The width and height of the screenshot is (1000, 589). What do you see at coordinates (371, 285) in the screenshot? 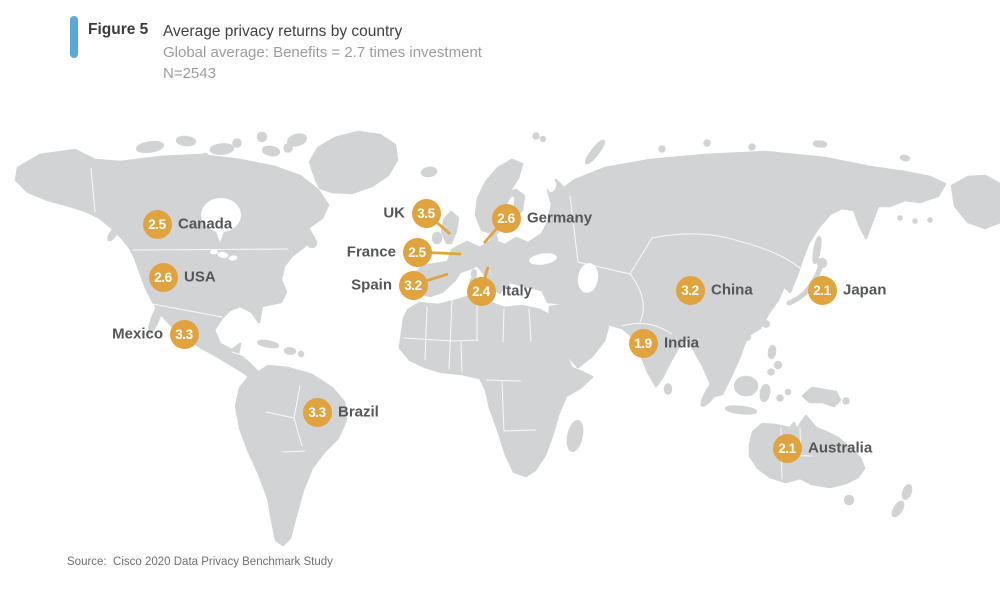
I see `country-label: Spain` at bounding box center [371, 285].